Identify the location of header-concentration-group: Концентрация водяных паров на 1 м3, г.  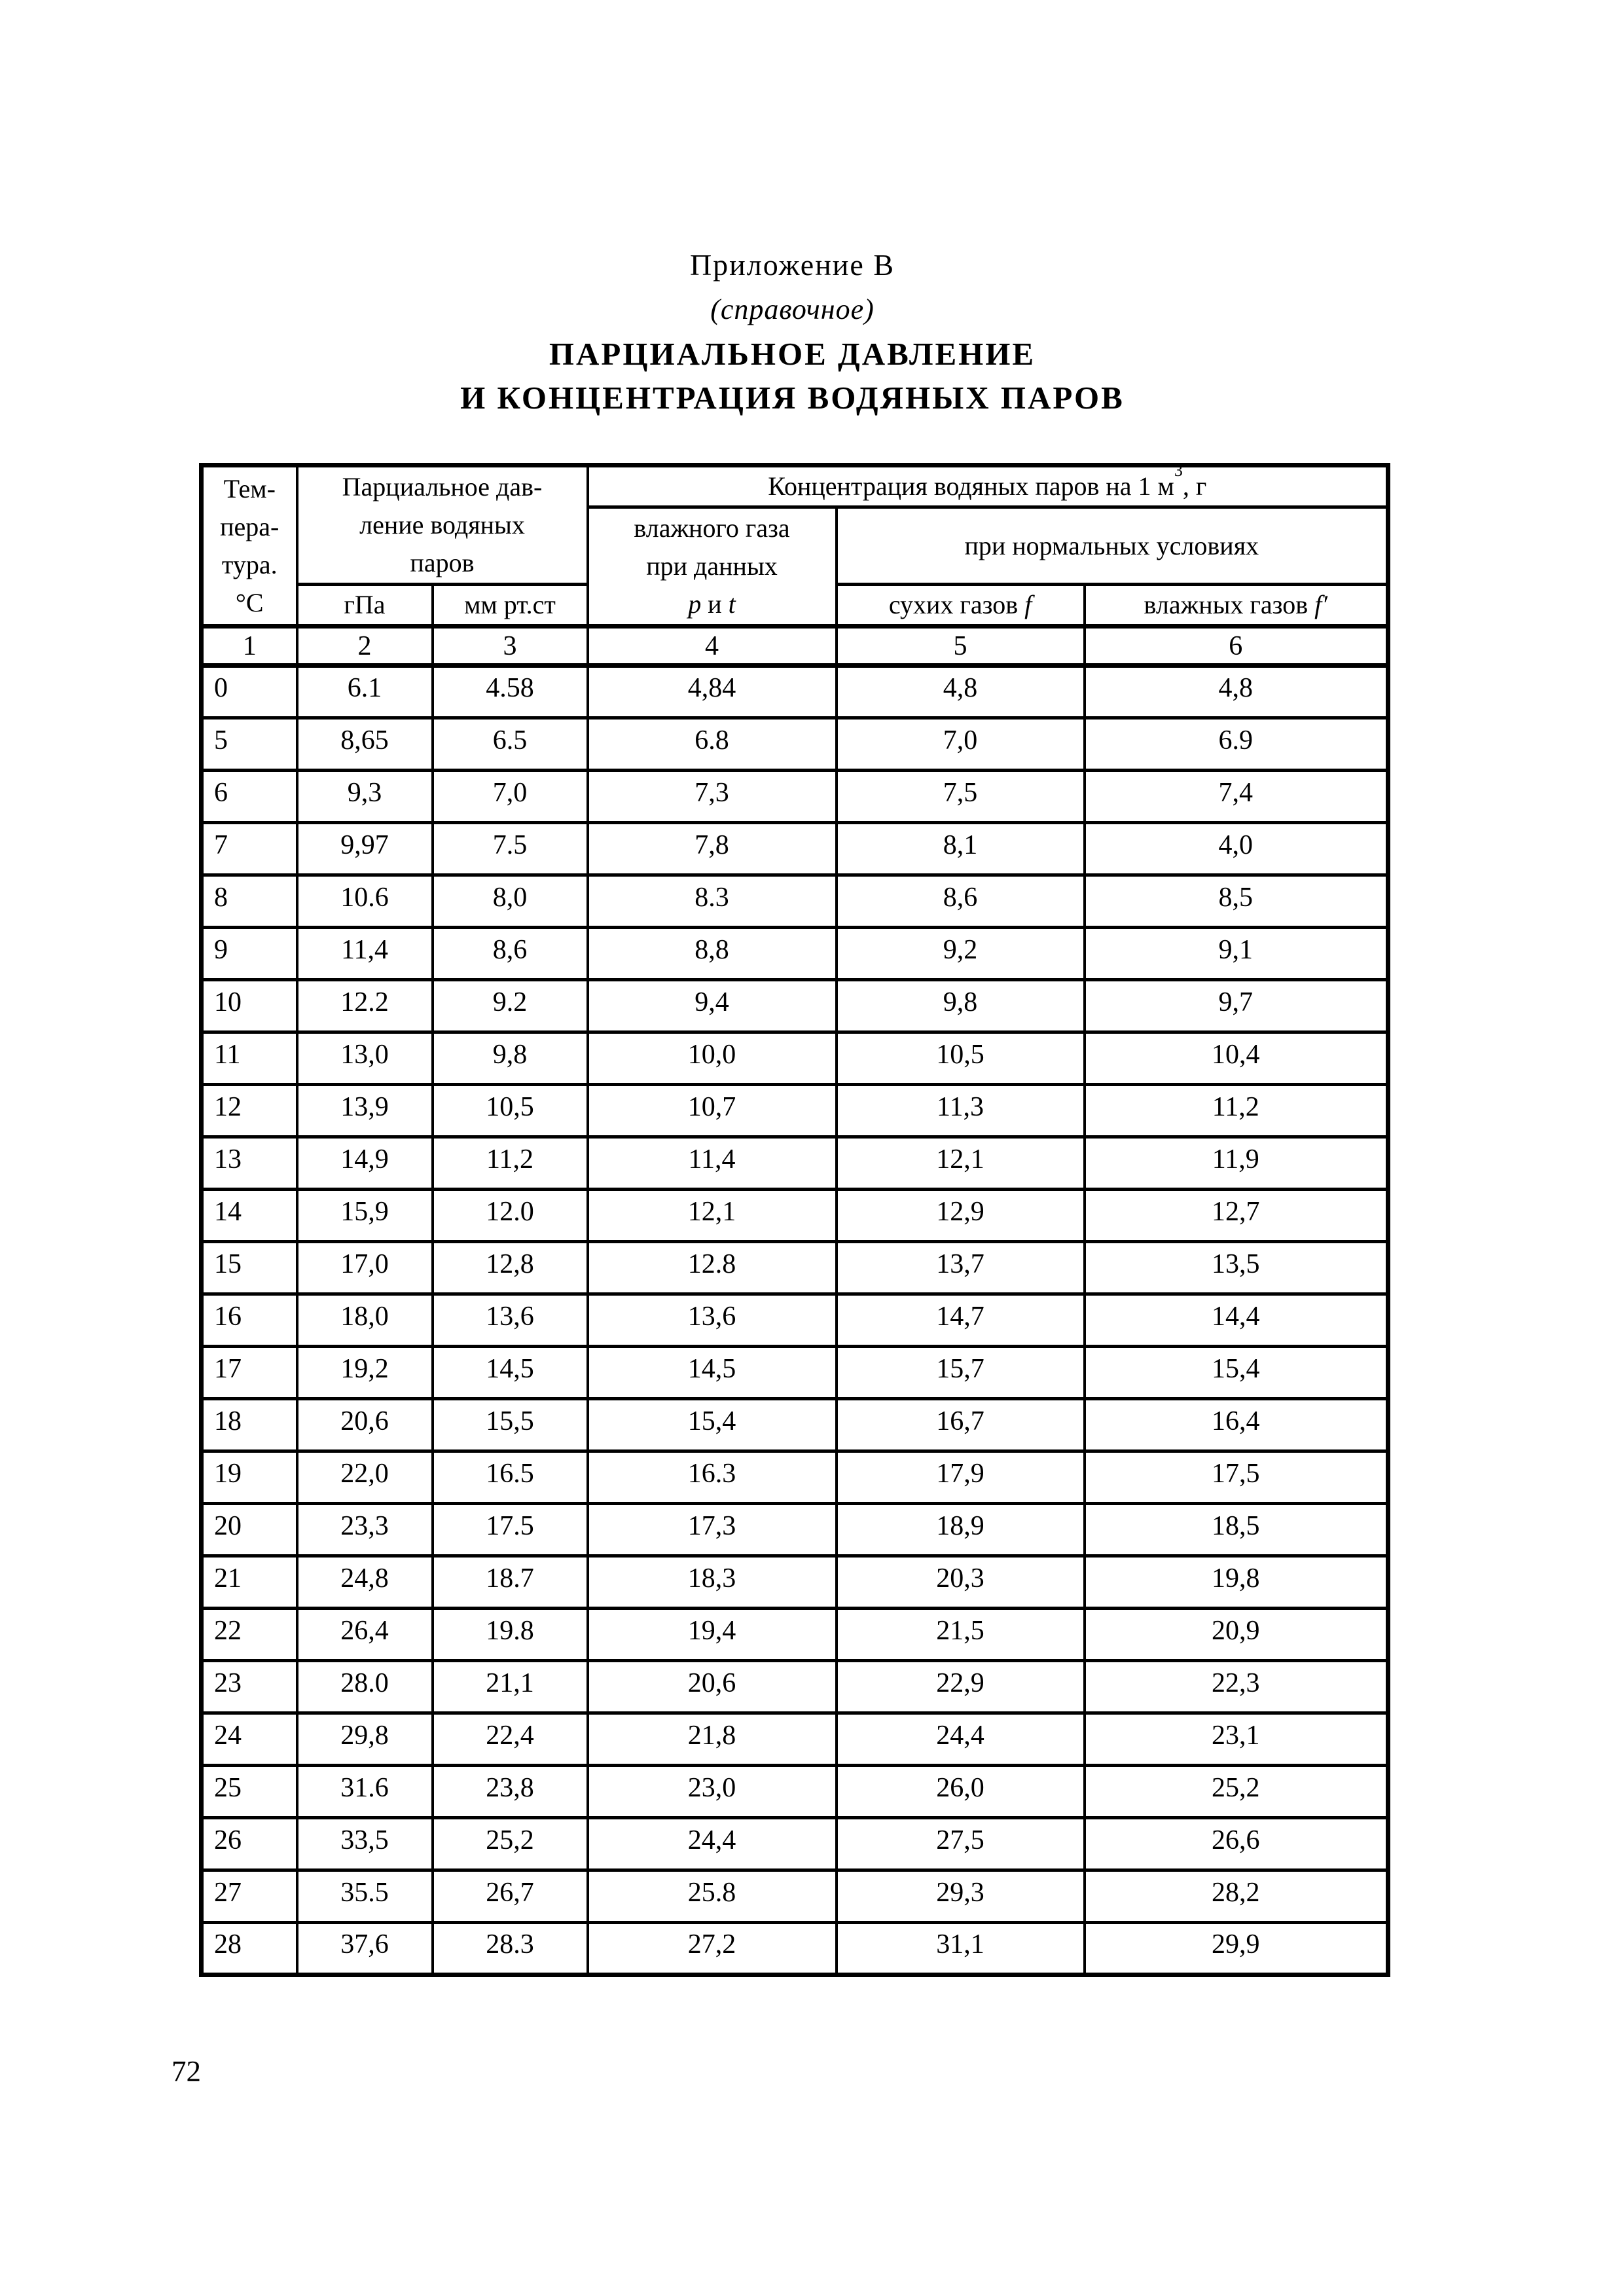
(988, 486).